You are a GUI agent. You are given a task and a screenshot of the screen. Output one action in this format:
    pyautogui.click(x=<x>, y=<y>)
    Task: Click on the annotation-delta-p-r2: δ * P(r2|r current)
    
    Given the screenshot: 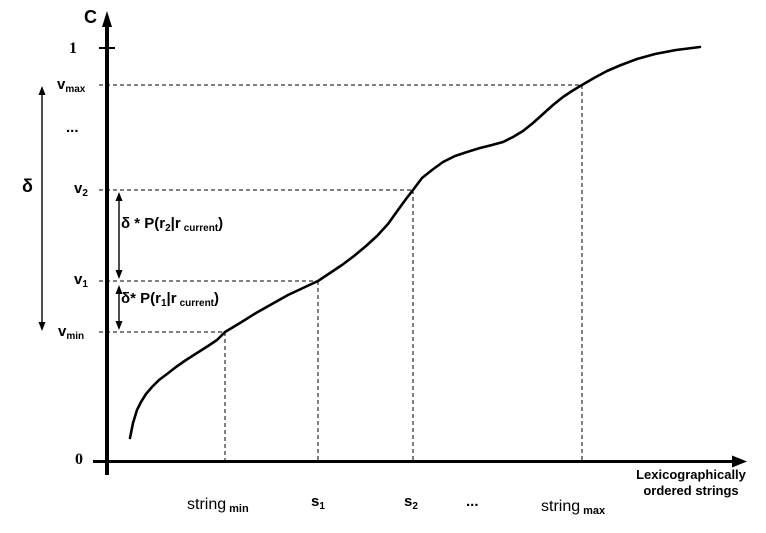 What is the action you would take?
    pyautogui.click(x=172, y=224)
    